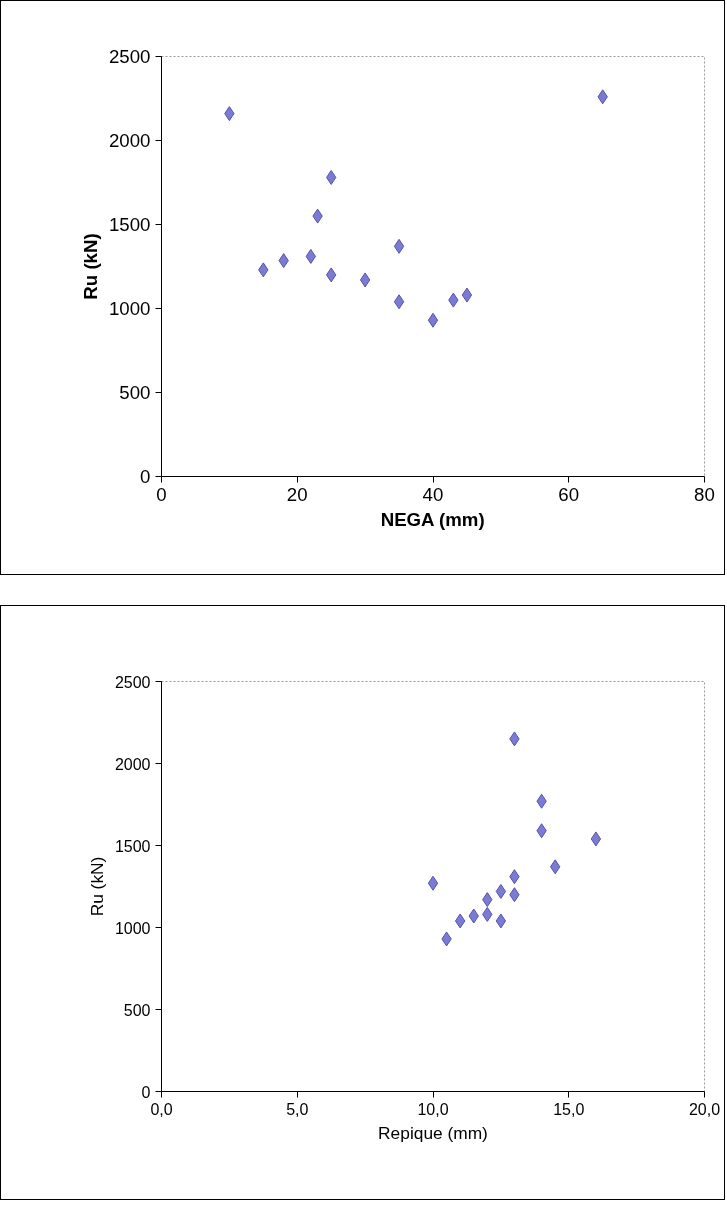  I want to click on x-tick-label: 80, so click(704, 494).